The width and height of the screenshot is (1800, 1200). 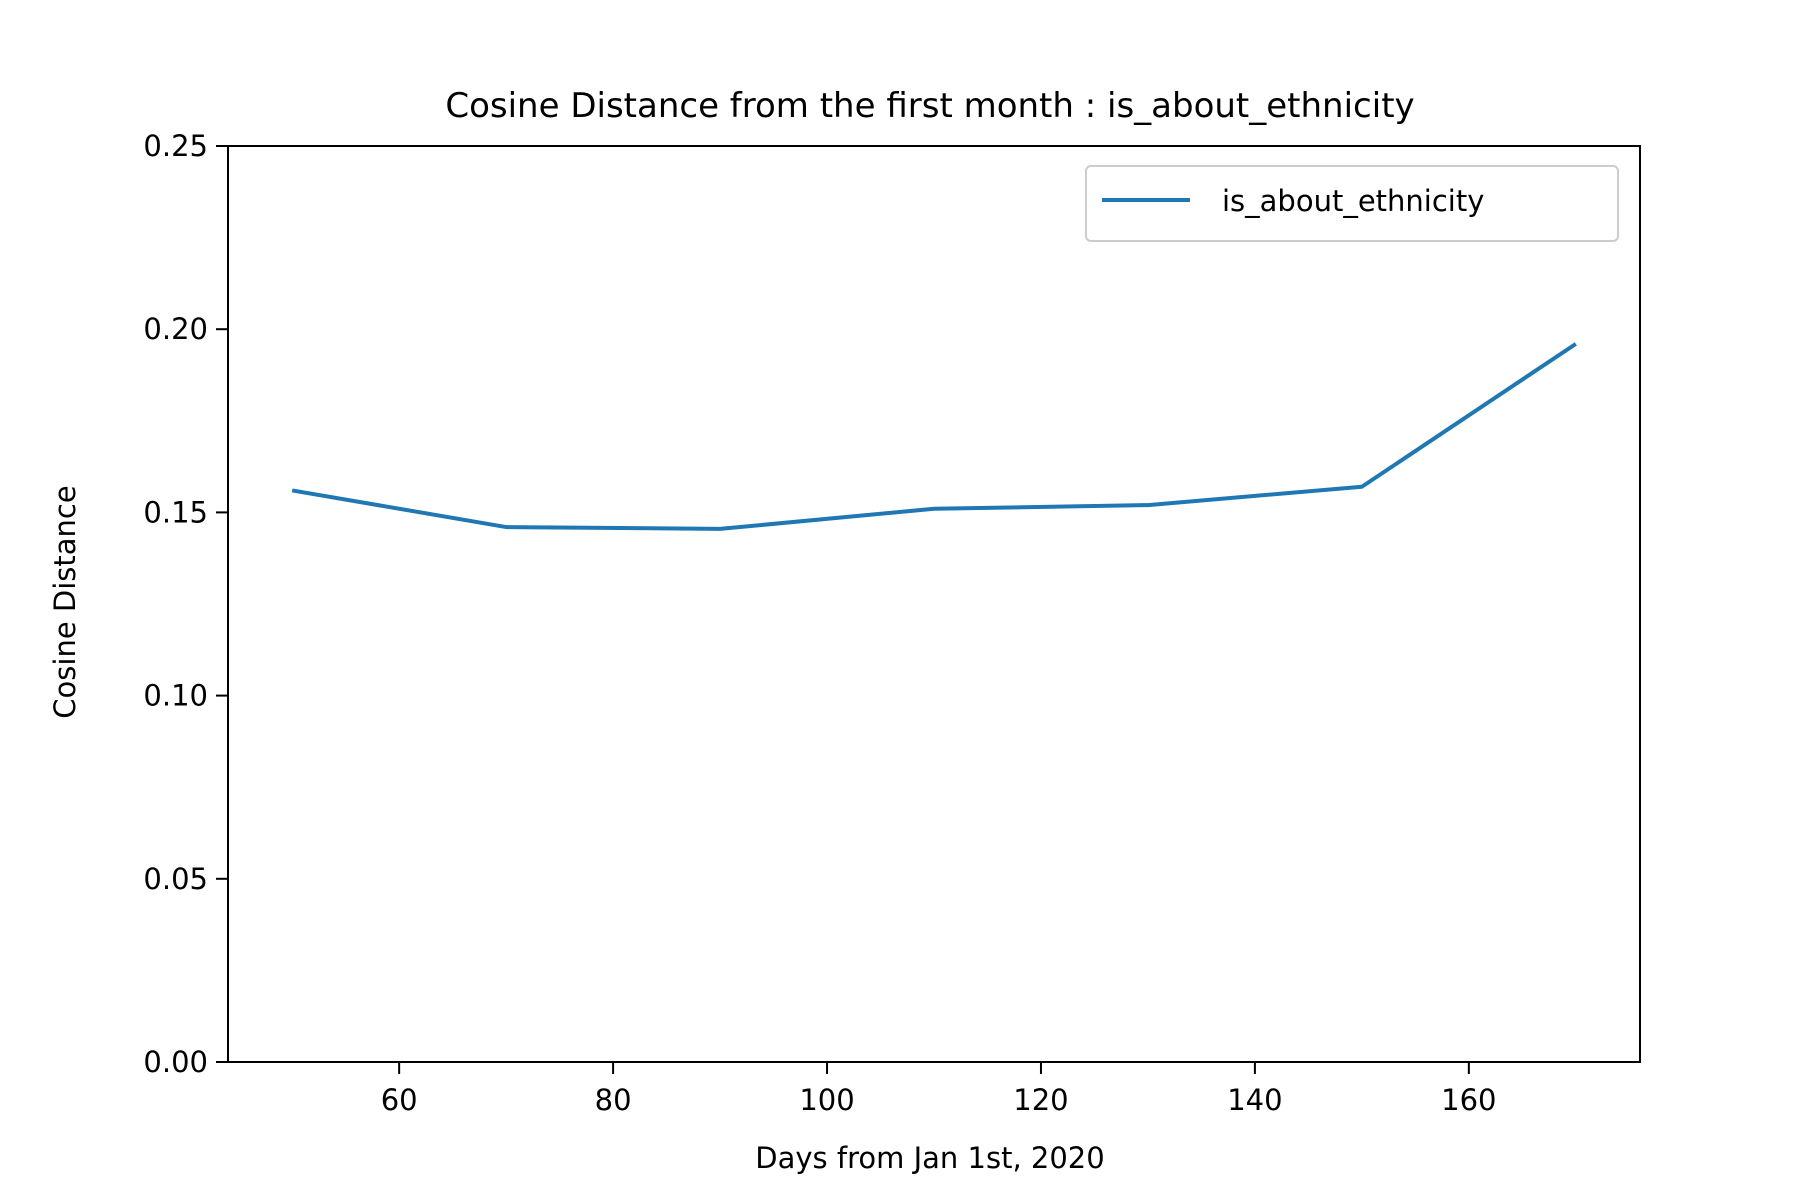 What do you see at coordinates (826, 1100) in the screenshot?
I see `x-tick-label: 100` at bounding box center [826, 1100].